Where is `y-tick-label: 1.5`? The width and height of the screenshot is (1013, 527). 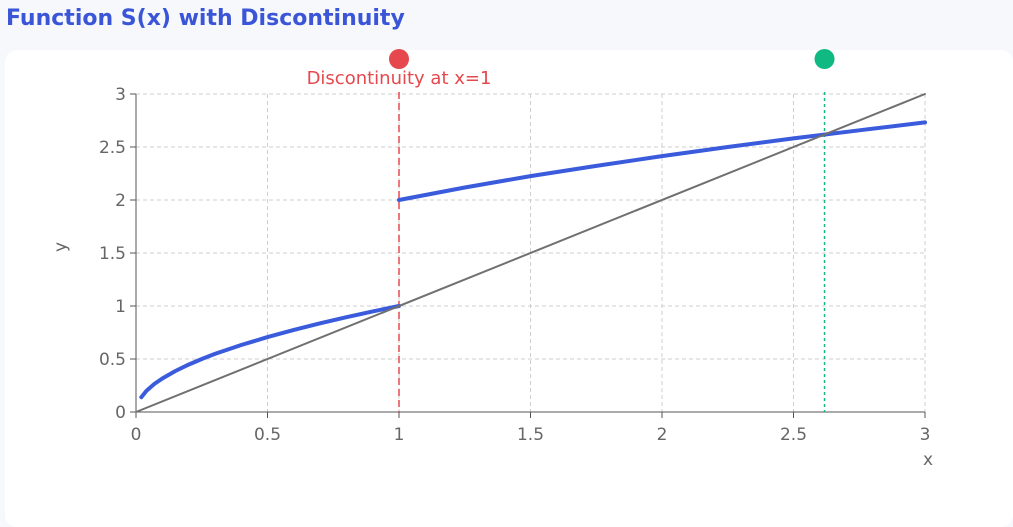 y-tick-label: 1.5 is located at coordinates (112, 254).